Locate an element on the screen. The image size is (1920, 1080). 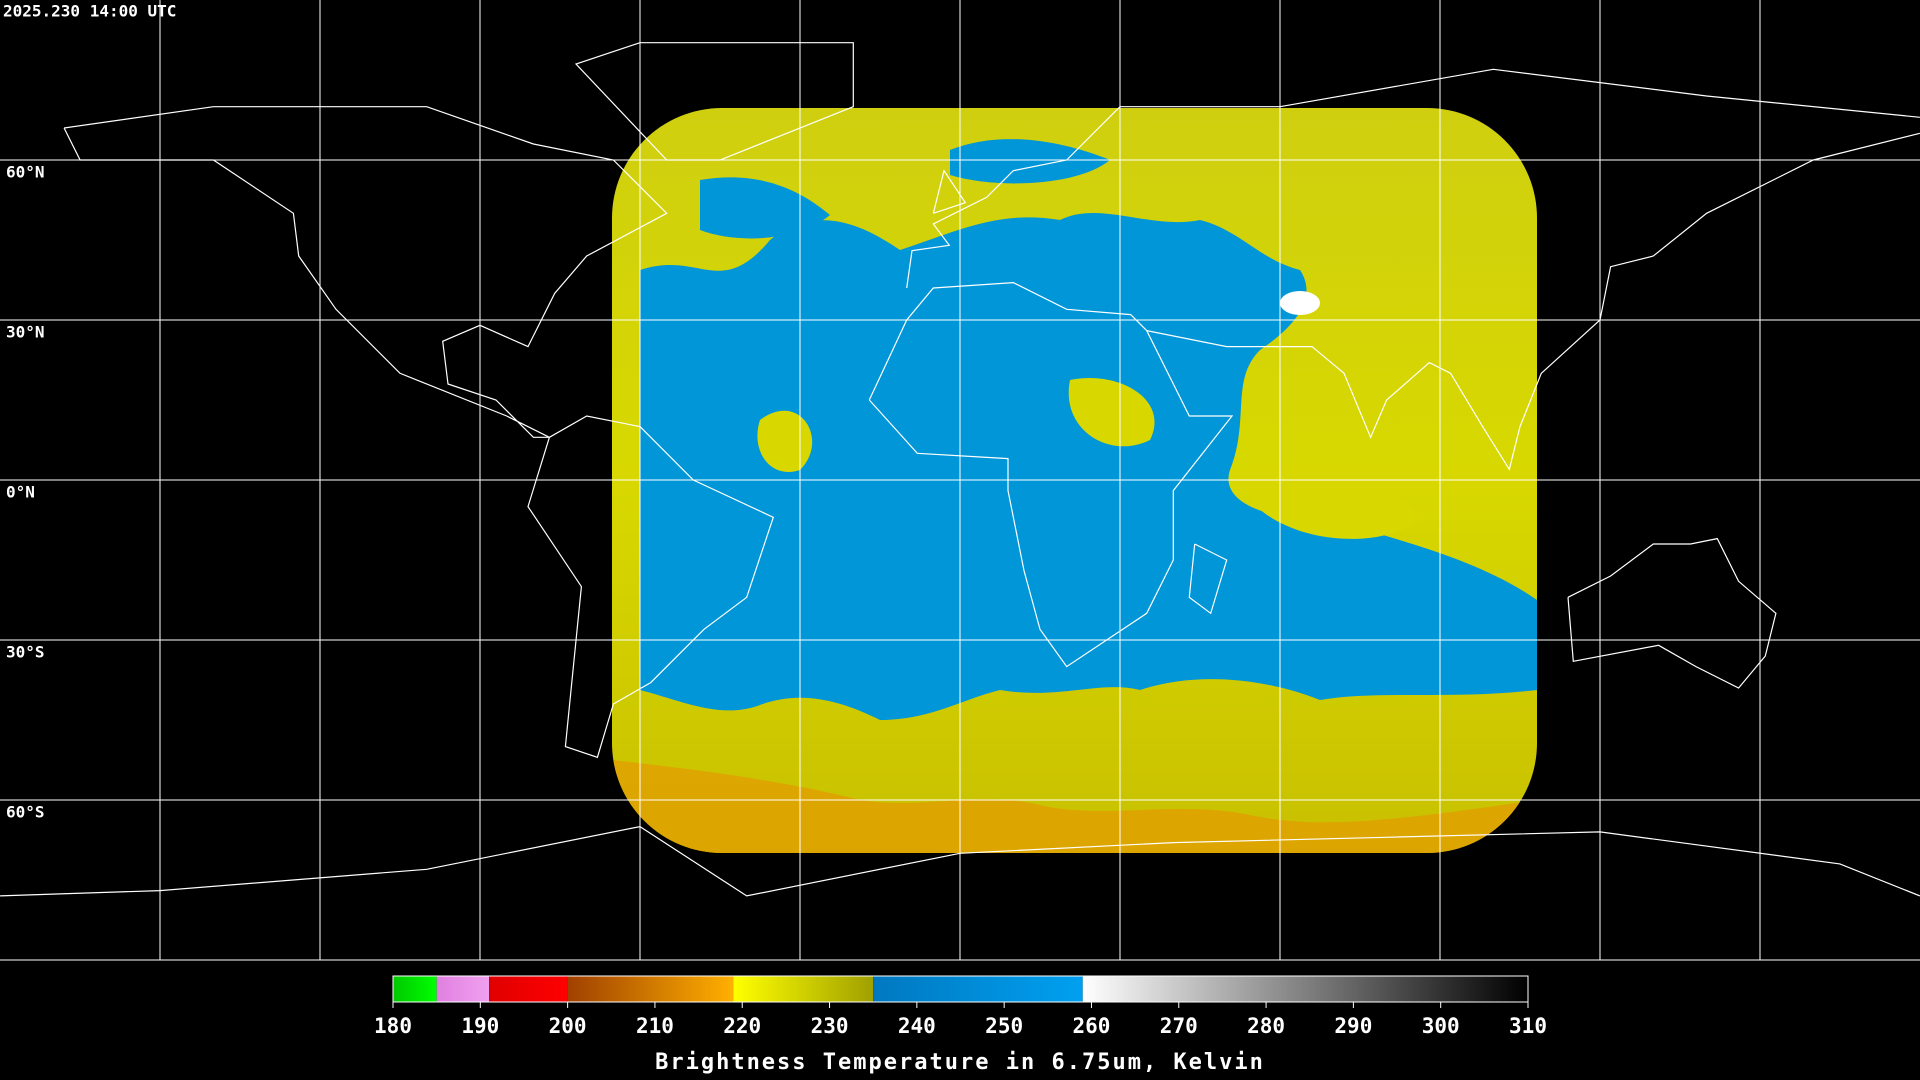
colorbar-frame is located at coordinates (960, 989).